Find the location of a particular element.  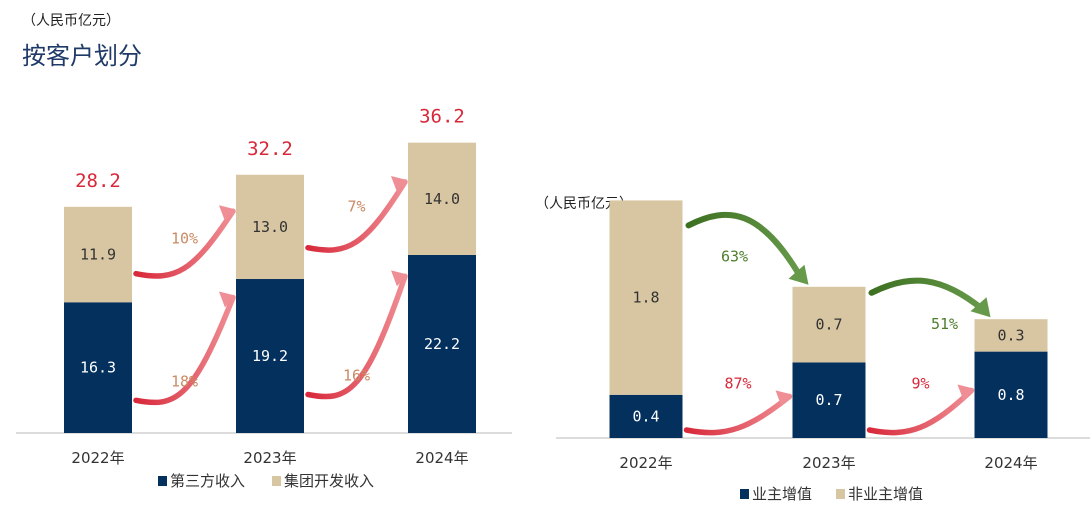

growth-arrowhead-集团开发收入-1 is located at coordinates (227, 213).